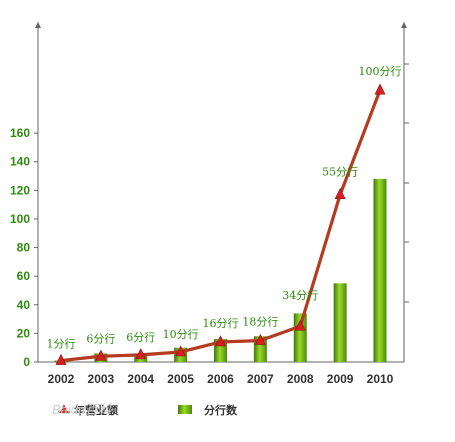 The image size is (455, 442). Describe the element at coordinates (24, 276) in the screenshot. I see `y-tick-label: 60` at that location.